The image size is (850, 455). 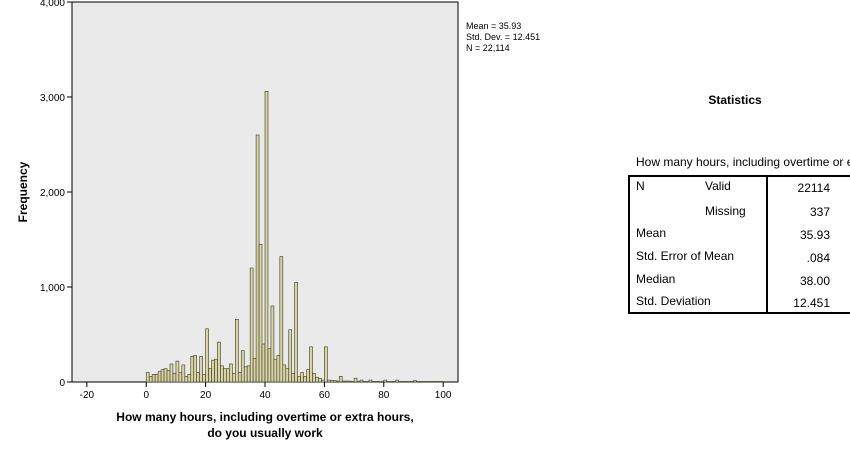 What do you see at coordinates (325, 395) in the screenshot?
I see `x-tick-label: 60` at bounding box center [325, 395].